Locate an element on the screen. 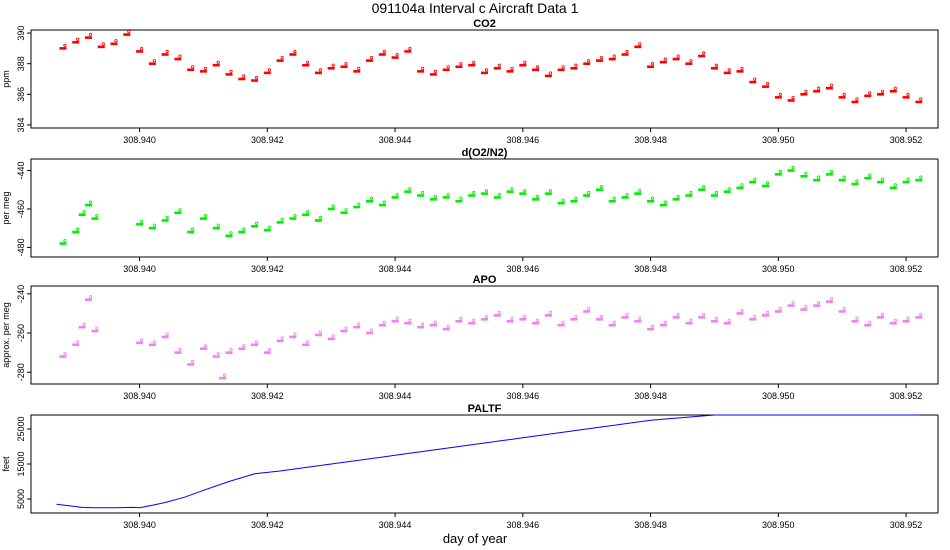 This screenshot has width=950, height=550. co2-y-tick-label: 388 is located at coordinates (21, 63).